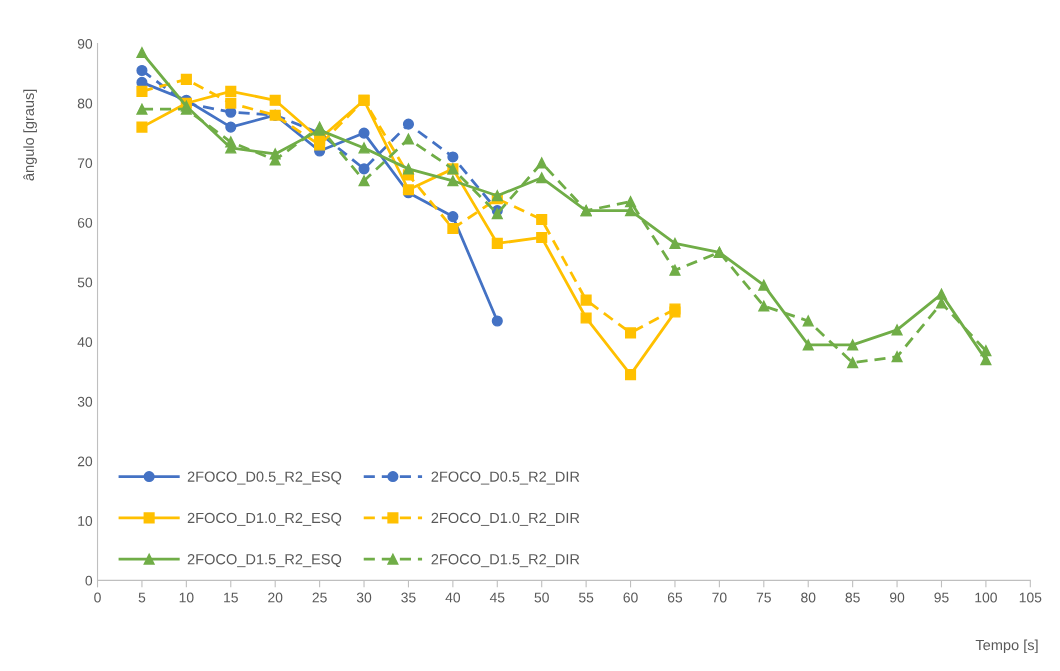 The width and height of the screenshot is (1060, 671). Describe the element at coordinates (719, 597) in the screenshot. I see `x-tick-label: 70` at that location.